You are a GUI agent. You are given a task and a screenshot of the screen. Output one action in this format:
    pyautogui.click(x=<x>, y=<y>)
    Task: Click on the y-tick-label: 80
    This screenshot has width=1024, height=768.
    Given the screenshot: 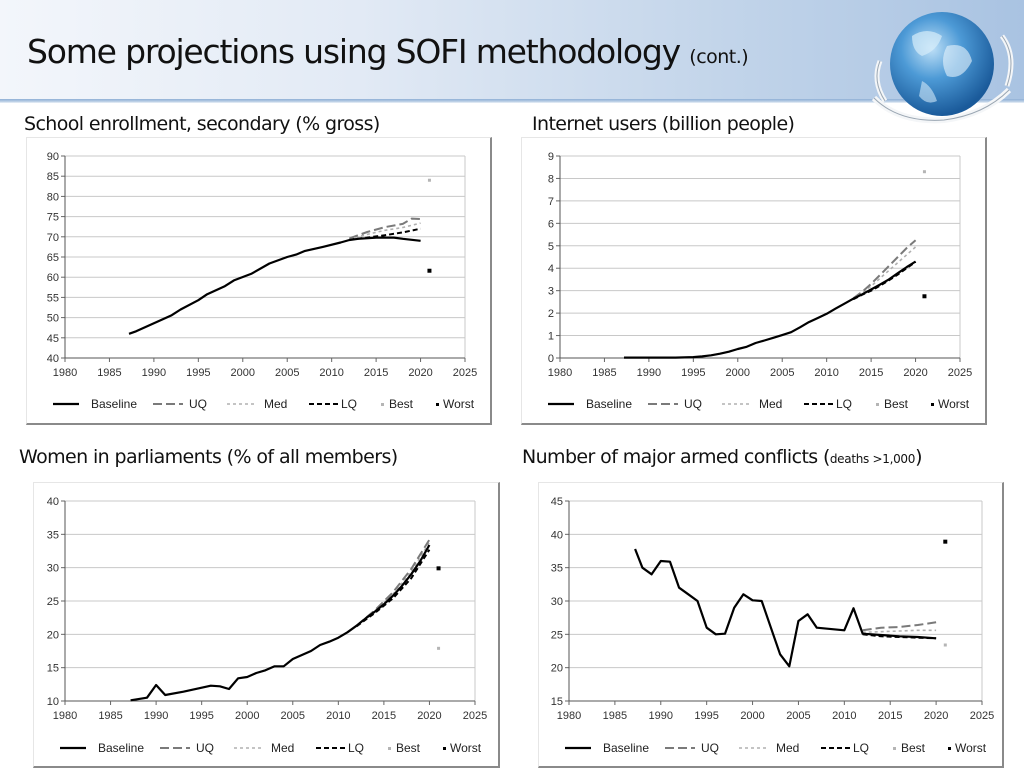 What is the action you would take?
    pyautogui.click(x=53, y=197)
    